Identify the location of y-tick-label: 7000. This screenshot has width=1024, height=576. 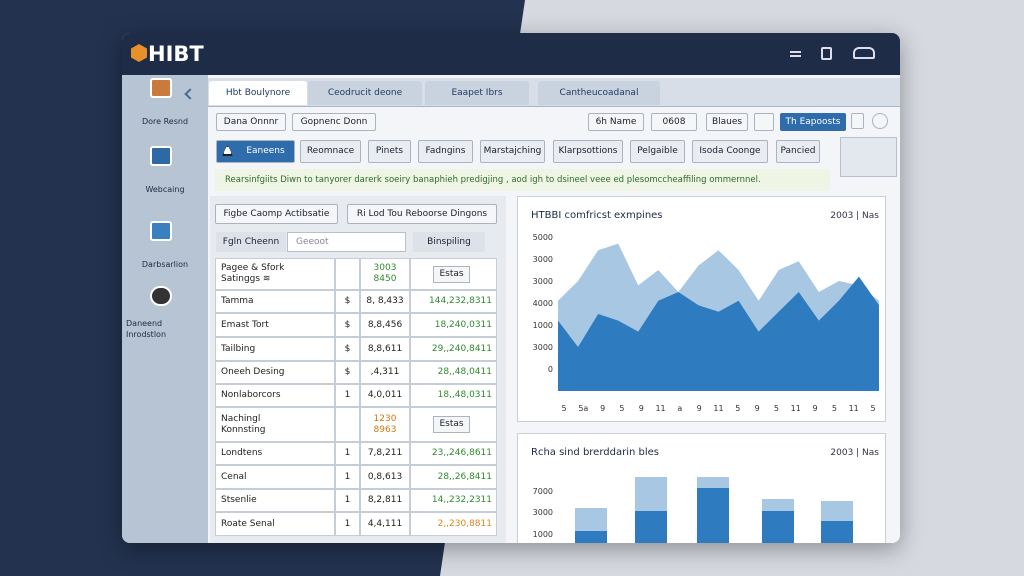
(543, 491).